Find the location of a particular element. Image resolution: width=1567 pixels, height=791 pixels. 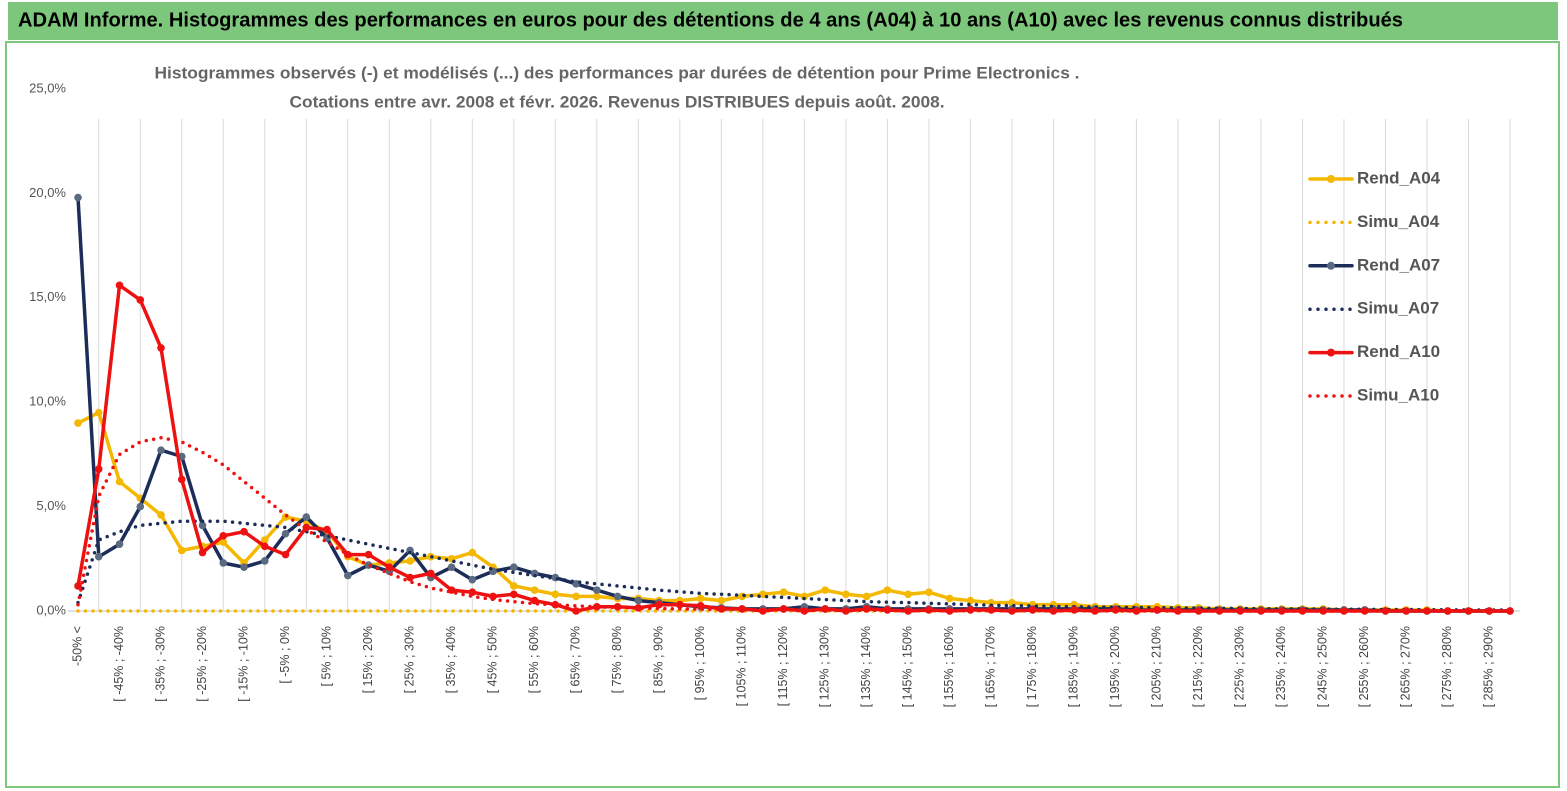

y-tick-label: 20,0% is located at coordinates (47, 192).